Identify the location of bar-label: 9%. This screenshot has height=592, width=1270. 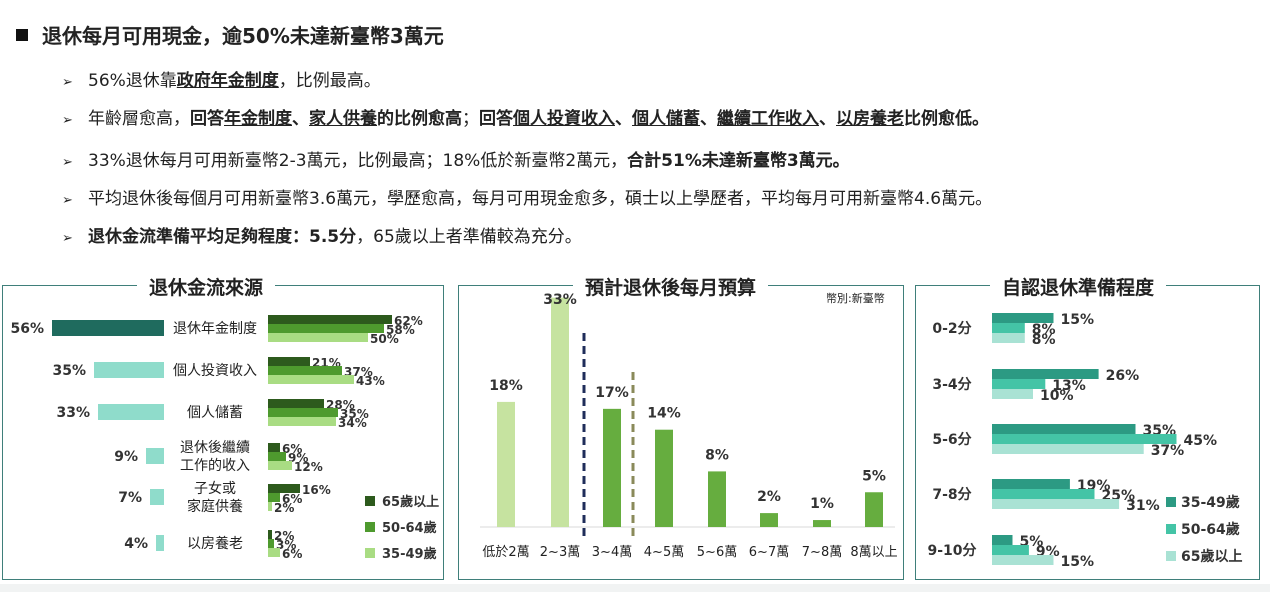
(298, 458).